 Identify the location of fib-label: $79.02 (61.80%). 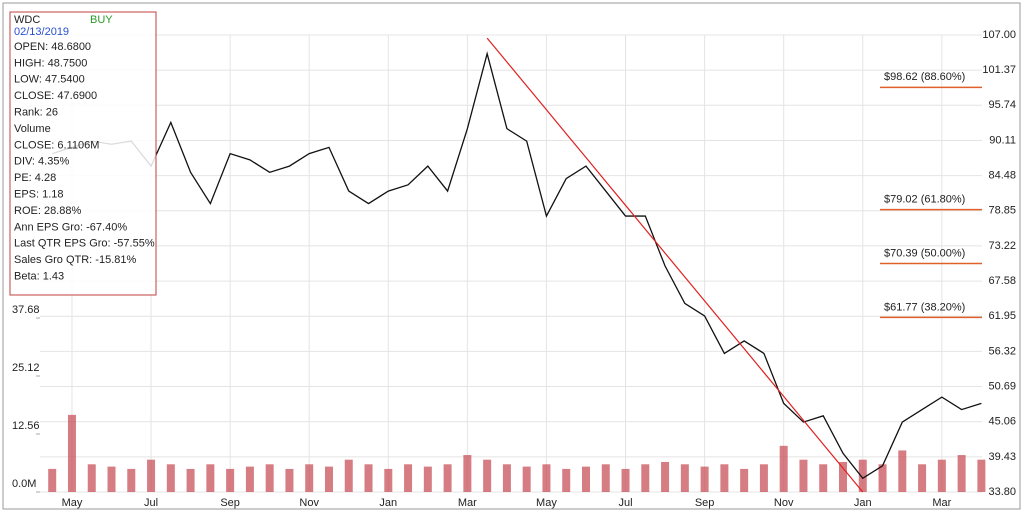
(924, 200).